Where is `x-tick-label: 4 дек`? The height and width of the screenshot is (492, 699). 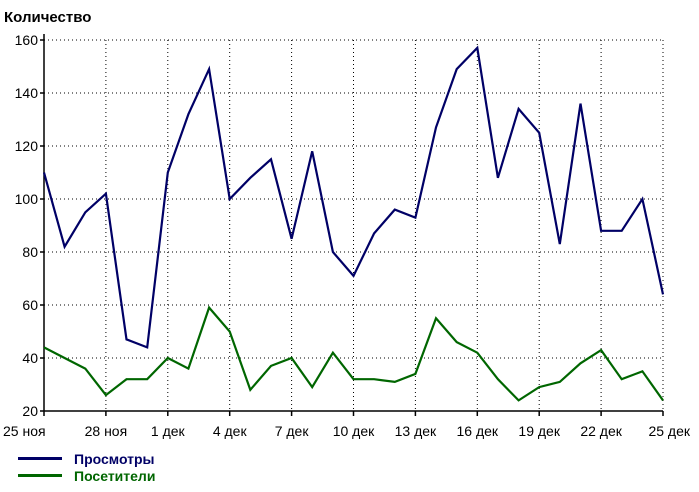 x-tick-label: 4 дек is located at coordinates (230, 431).